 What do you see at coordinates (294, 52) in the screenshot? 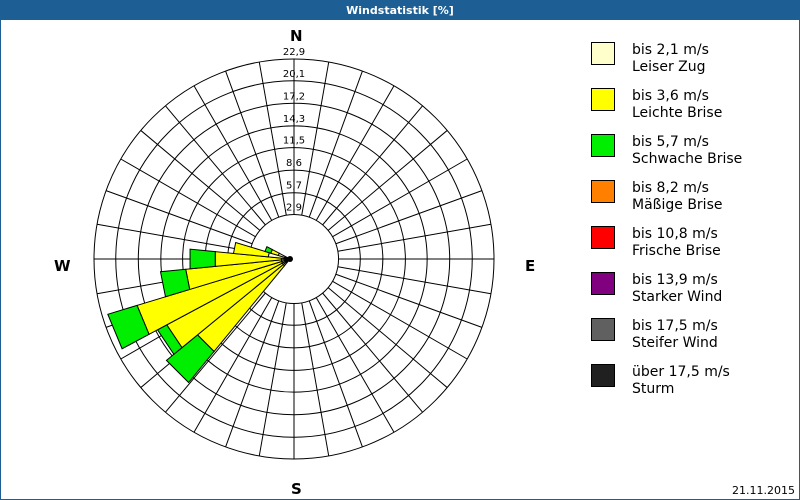
I see `ring-label: 22,9` at bounding box center [294, 52].